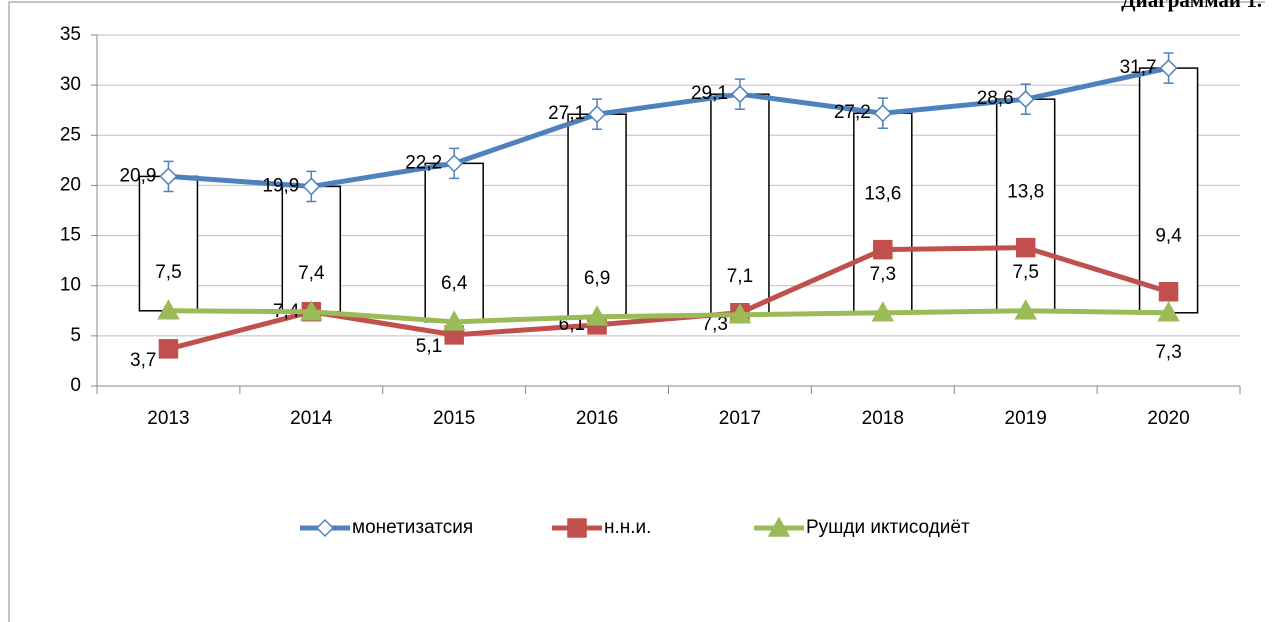  What do you see at coordinates (668, 316) in the screenshot?
I see `series-line` at bounding box center [668, 316].